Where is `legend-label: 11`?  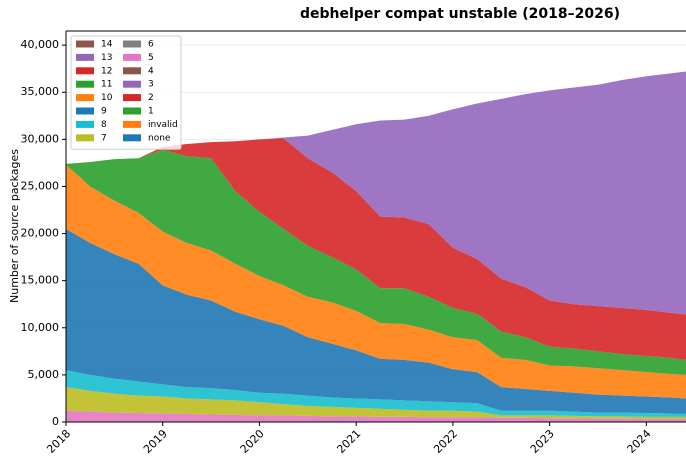 legend-label: 11 is located at coordinates (106, 85).